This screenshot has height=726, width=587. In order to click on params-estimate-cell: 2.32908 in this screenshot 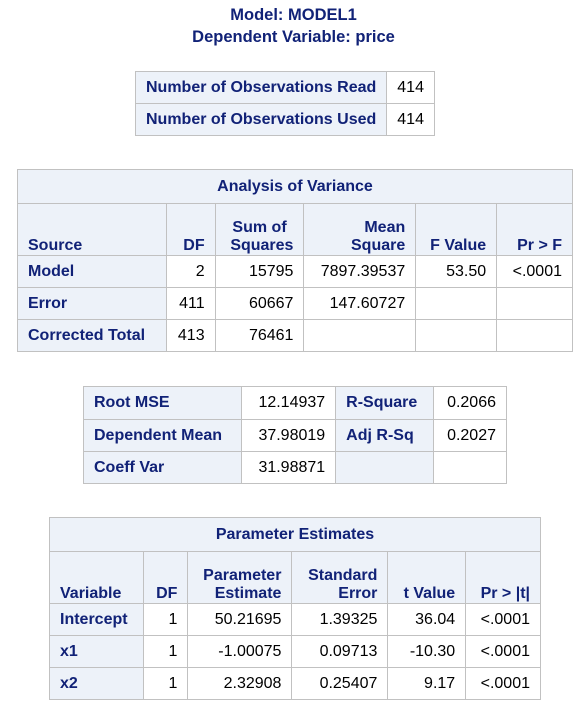, I will do `click(240, 683)`.